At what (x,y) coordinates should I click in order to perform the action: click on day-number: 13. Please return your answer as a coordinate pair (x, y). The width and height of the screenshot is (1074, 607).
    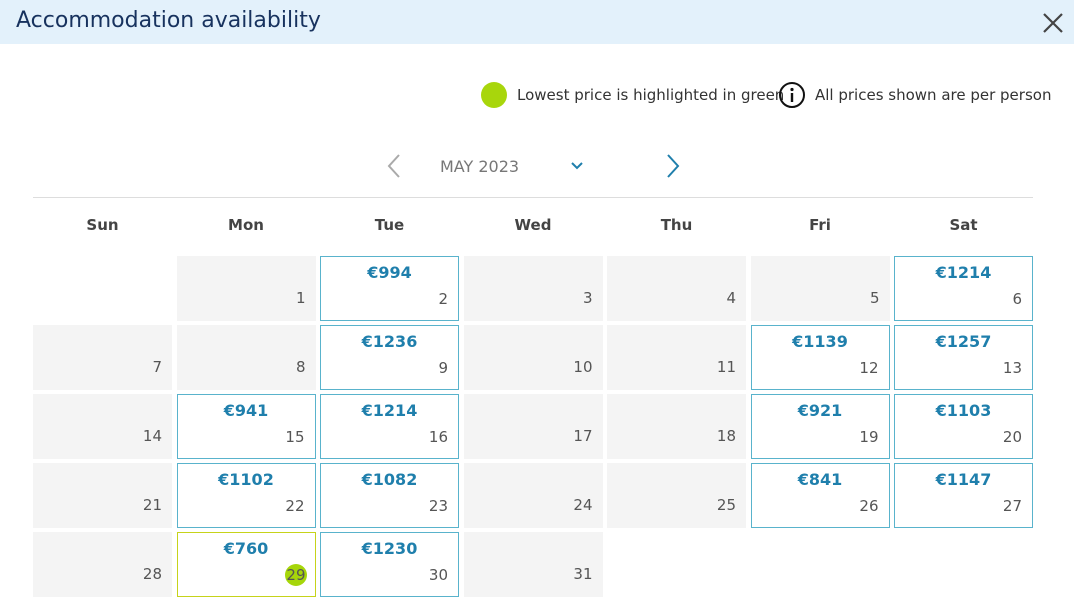
    Looking at the image, I should click on (1012, 368).